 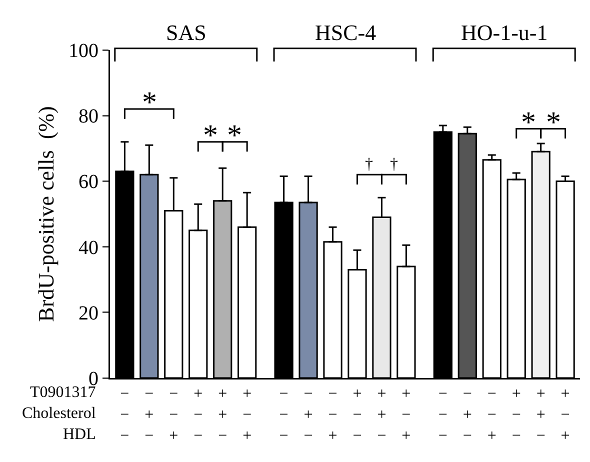 I want to click on text: SAS, so click(x=186, y=32).